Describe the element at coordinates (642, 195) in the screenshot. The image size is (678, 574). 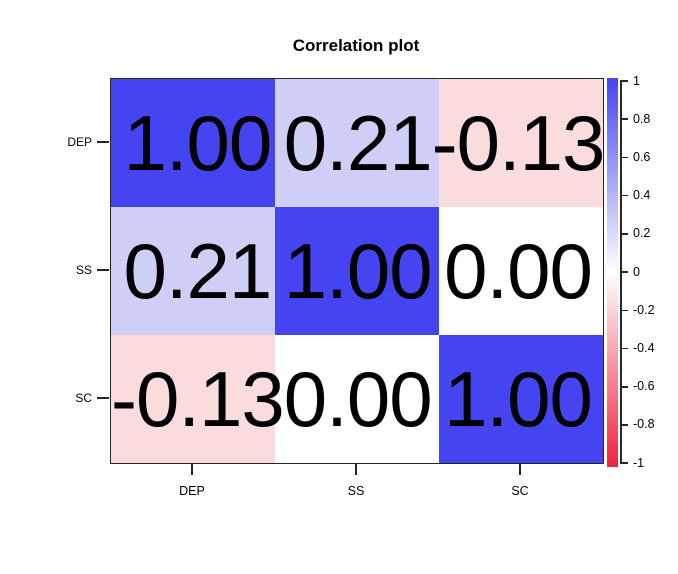
I see `colorbar-tick-label: 0.4` at that location.